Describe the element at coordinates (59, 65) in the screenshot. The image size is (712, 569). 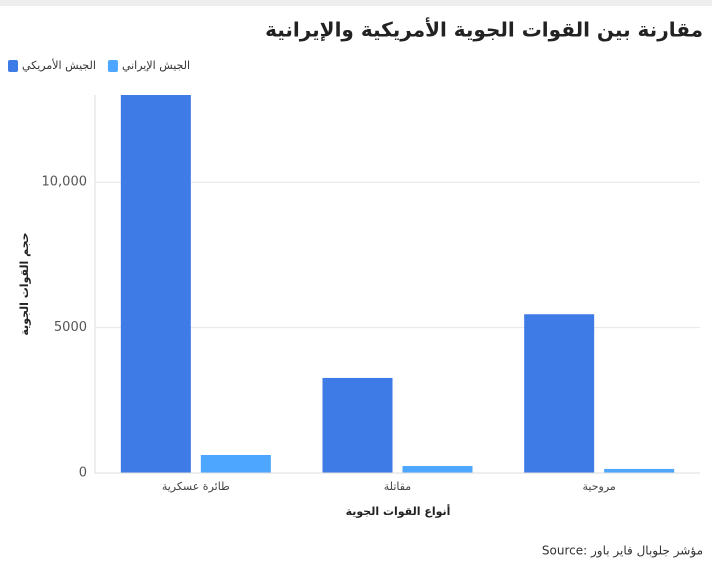
I see `legend-label: الجيش الأمريكي` at that location.